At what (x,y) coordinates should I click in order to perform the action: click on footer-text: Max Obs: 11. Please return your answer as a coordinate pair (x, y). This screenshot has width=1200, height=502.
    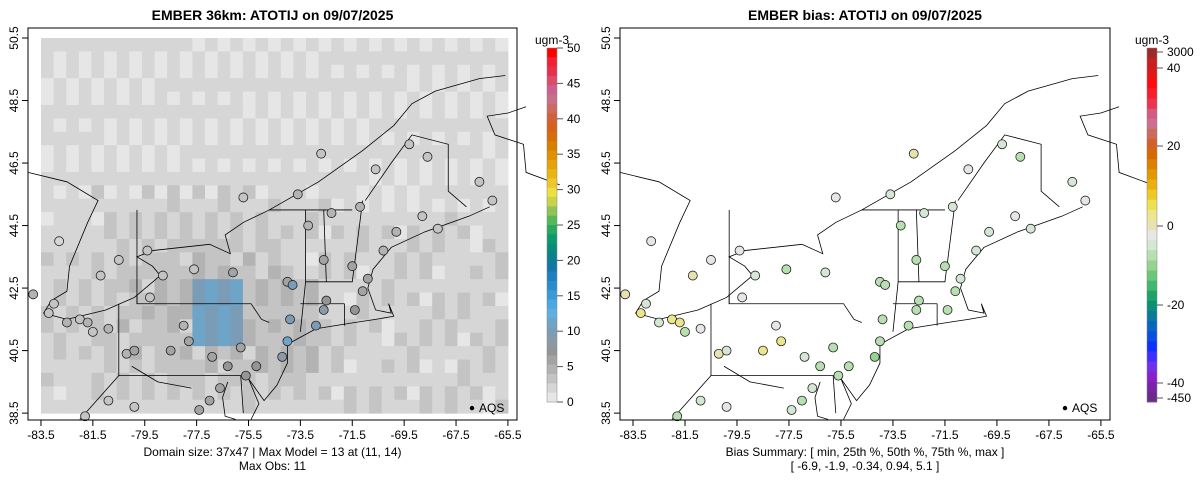
    Looking at the image, I should click on (272, 466).